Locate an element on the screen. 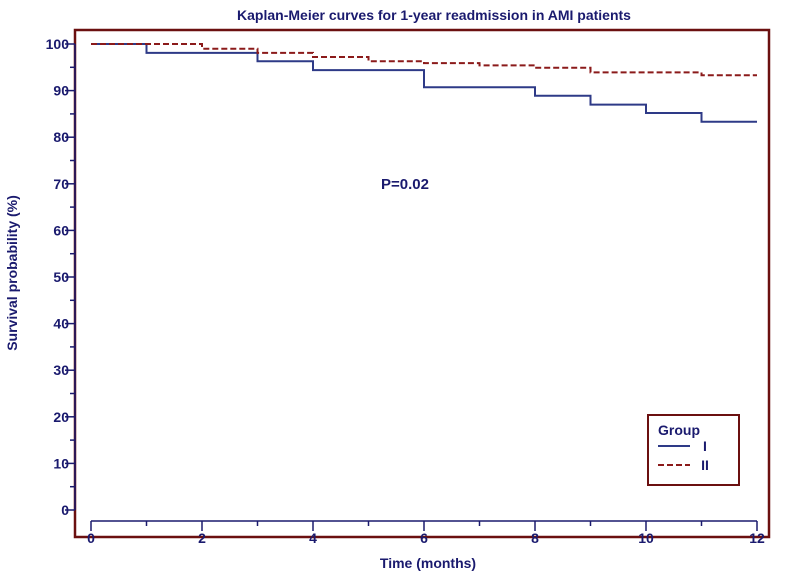 Image resolution: width=785 pixels, height=577 pixels. y-tick-label: 30 is located at coordinates (61, 370).